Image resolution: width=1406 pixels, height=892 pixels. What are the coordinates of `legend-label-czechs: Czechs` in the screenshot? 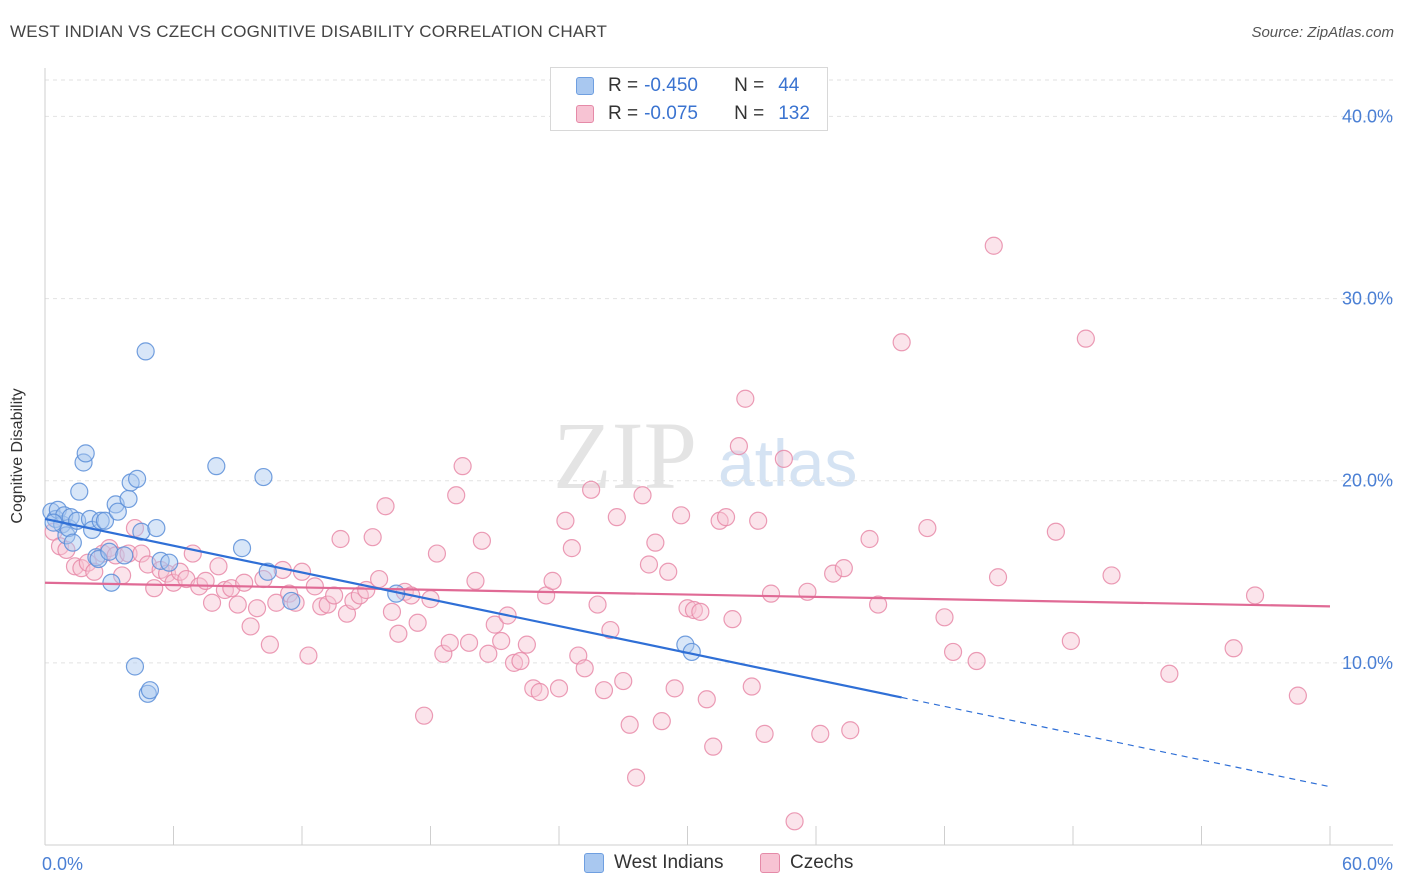 It's located at (822, 862).